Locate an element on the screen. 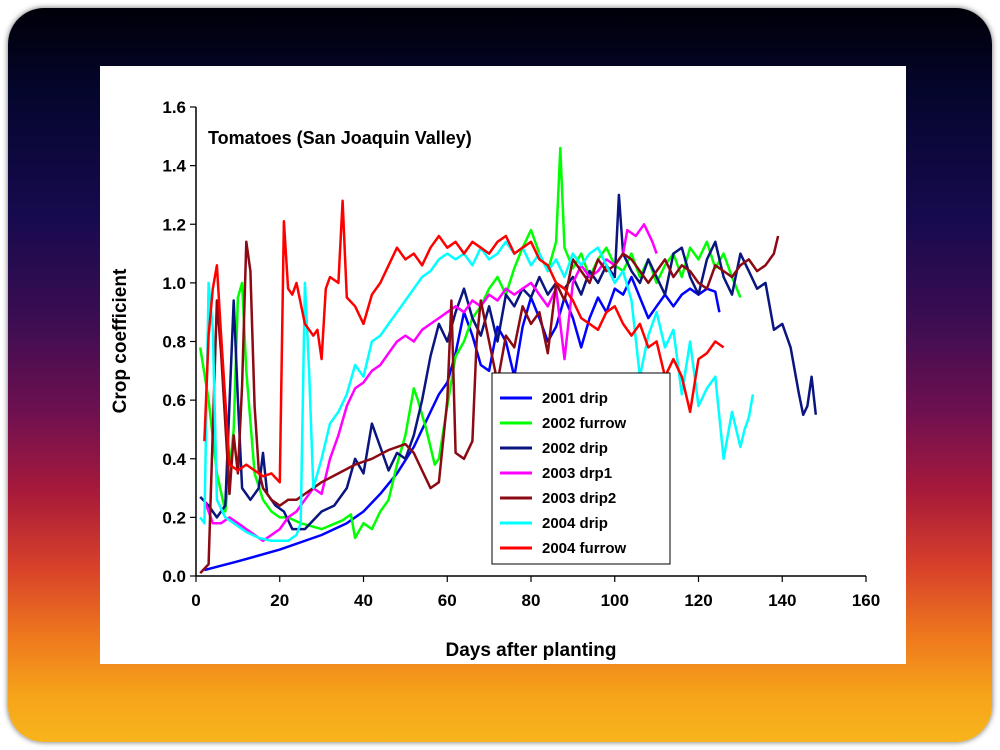 The height and width of the screenshot is (750, 1000). legend-box is located at coordinates (581, 468).